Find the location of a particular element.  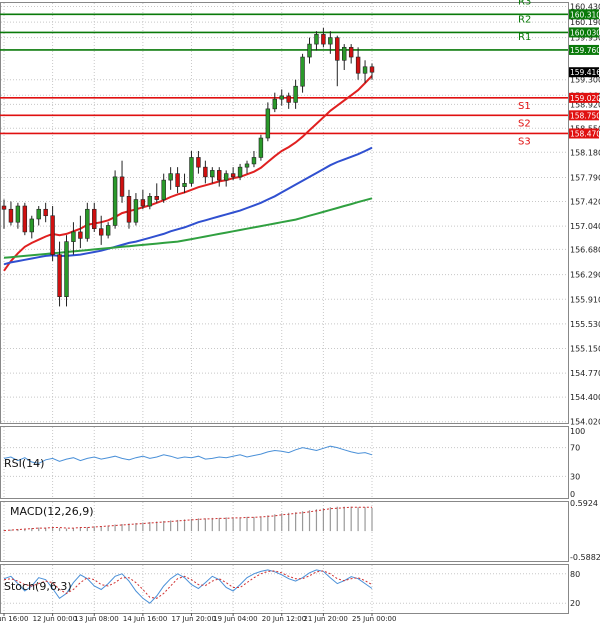

price-axis-tick: 156.680 is located at coordinates (585, 249).